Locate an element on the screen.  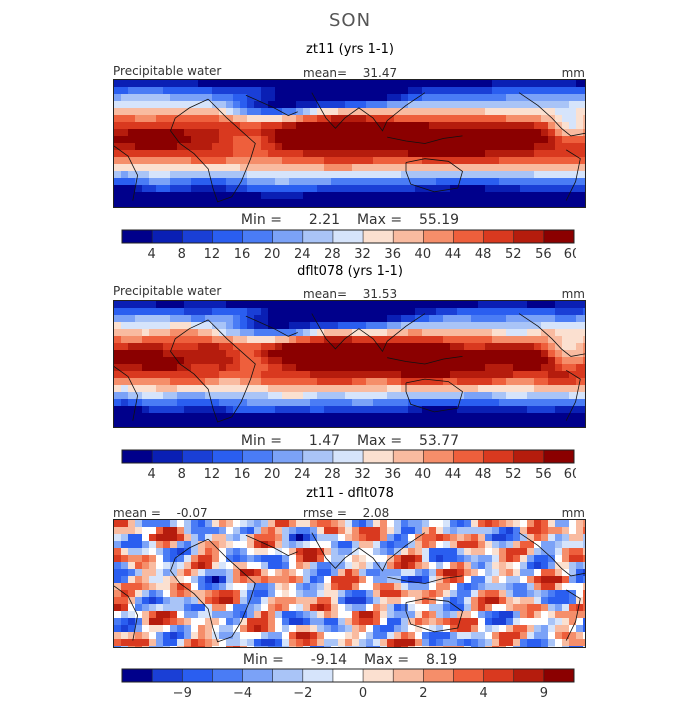
colorbar-2-frame is located at coordinates (348, 456).